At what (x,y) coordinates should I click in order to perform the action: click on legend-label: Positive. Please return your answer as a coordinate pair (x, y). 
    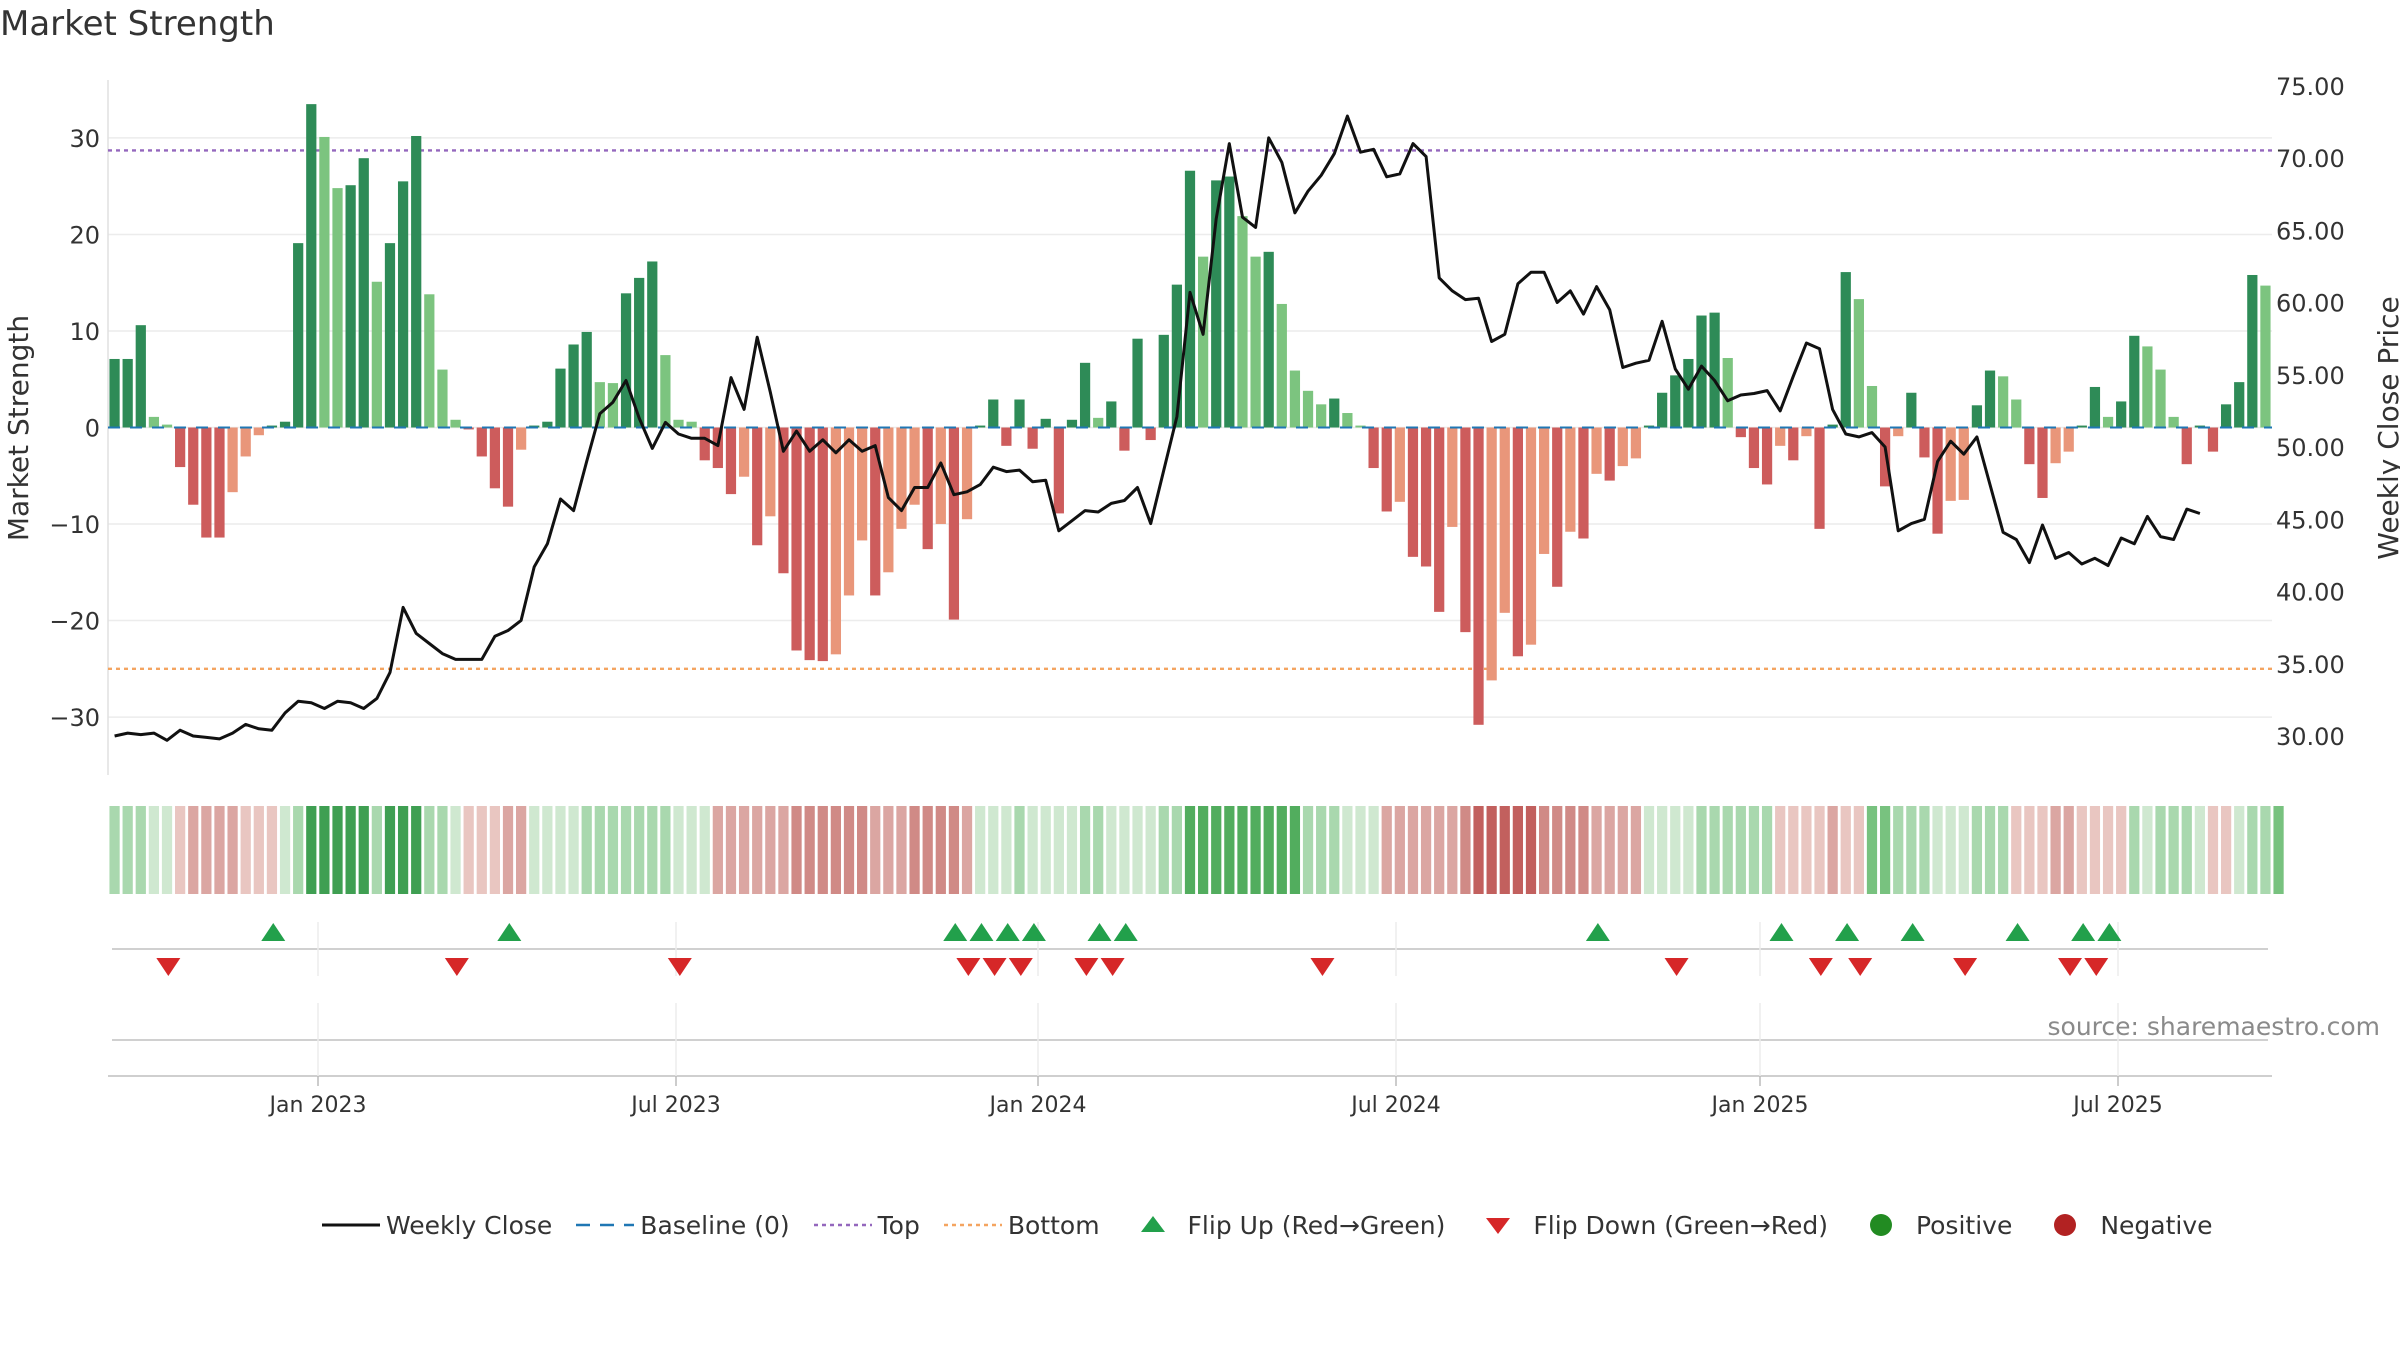
    Looking at the image, I should click on (1964, 1225).